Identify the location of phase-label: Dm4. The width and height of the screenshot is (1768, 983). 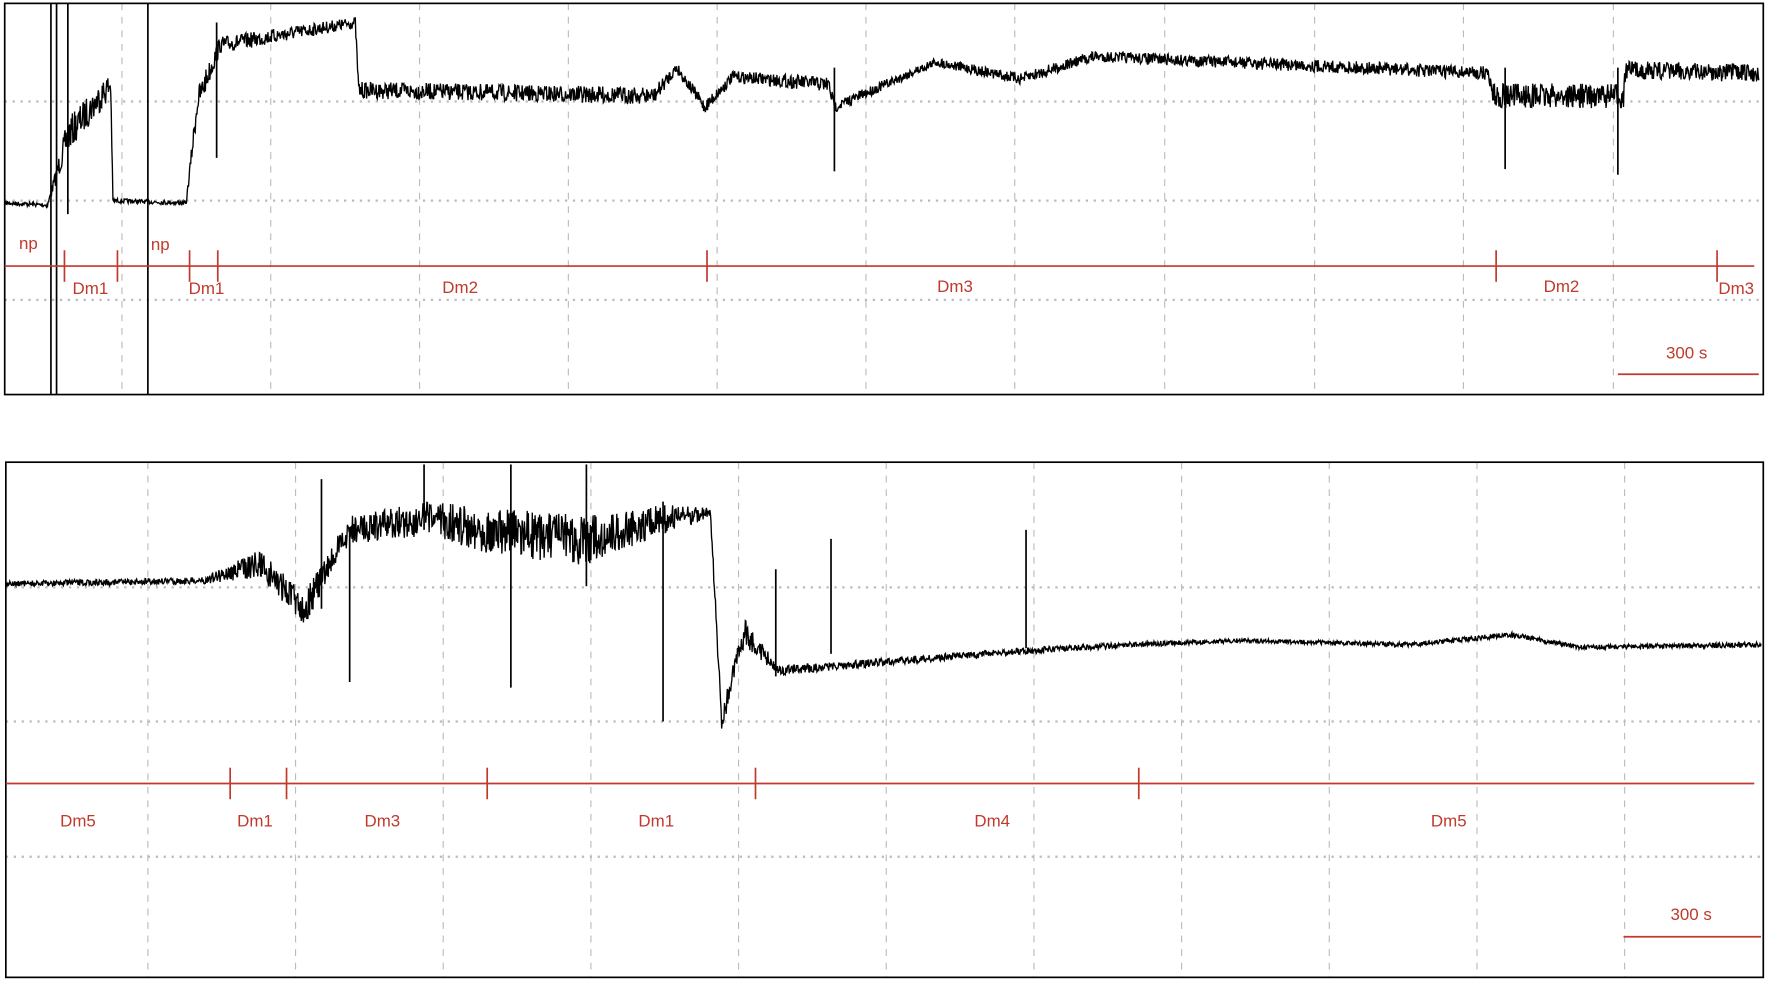
(992, 820).